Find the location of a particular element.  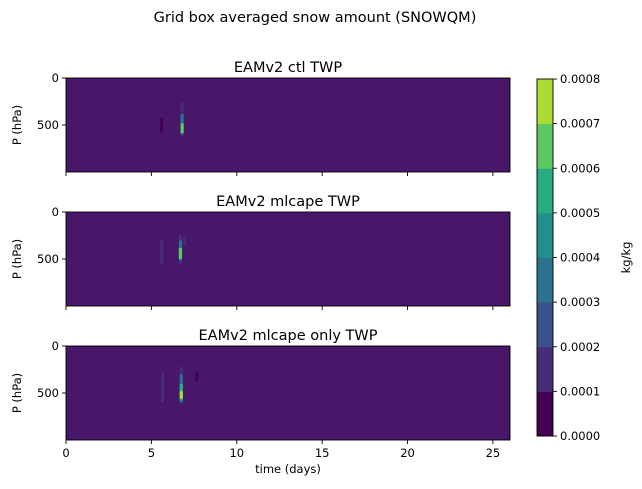

colorbar-tick-label: 0.0003 is located at coordinates (580, 302).